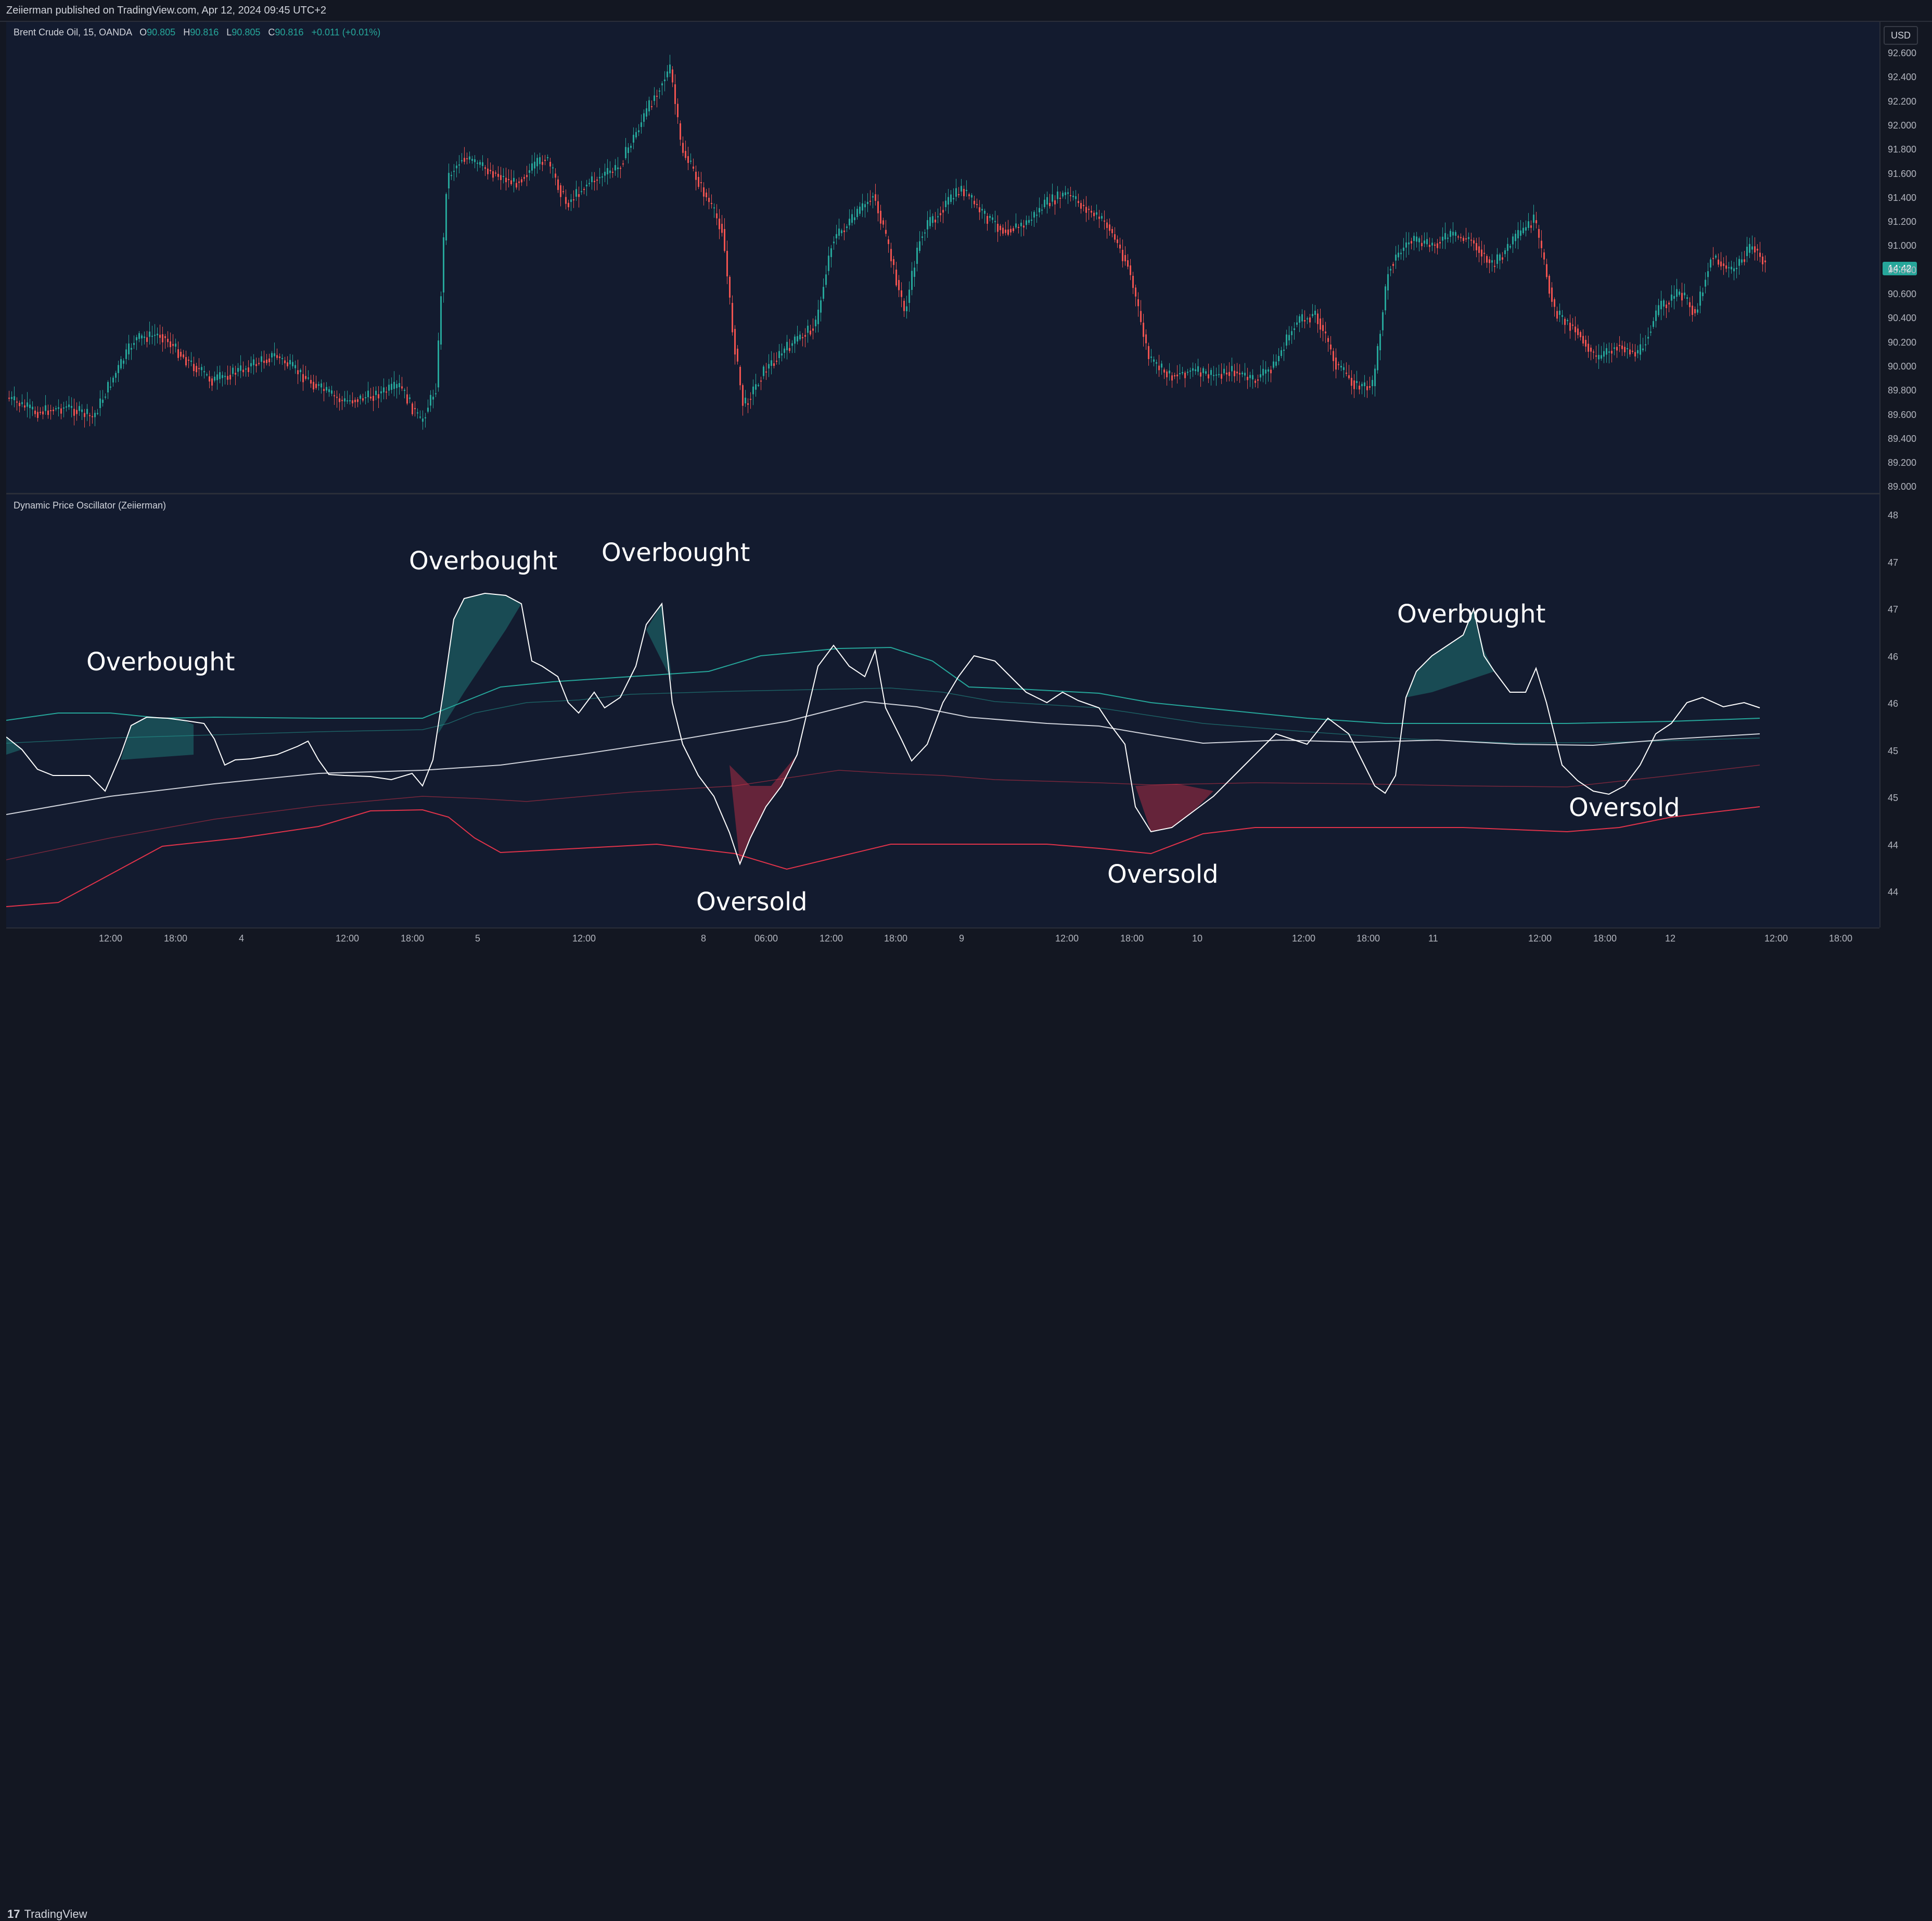  What do you see at coordinates (1902, 390) in the screenshot?
I see `price-tick: 89.800` at bounding box center [1902, 390].